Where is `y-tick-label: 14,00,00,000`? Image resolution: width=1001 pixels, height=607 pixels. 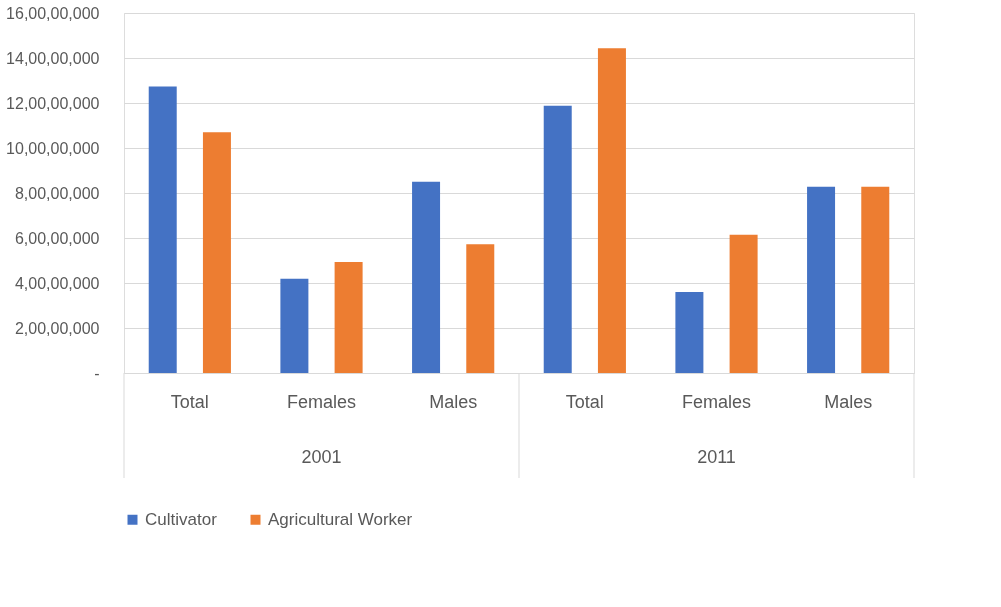
y-tick-label: 14,00,00,000 is located at coordinates (53, 58).